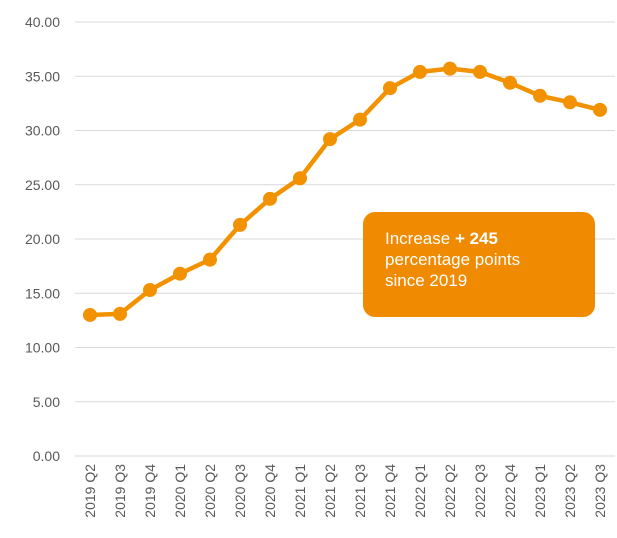  I want to click on y-tick-label: 5.00, so click(46, 402).